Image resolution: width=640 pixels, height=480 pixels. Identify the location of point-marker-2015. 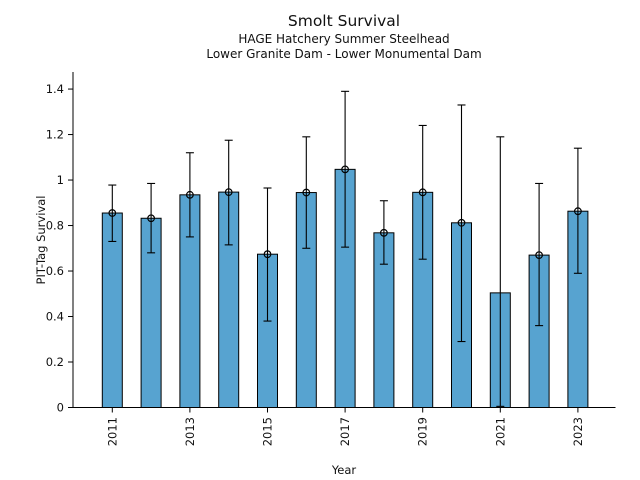
(267, 254).